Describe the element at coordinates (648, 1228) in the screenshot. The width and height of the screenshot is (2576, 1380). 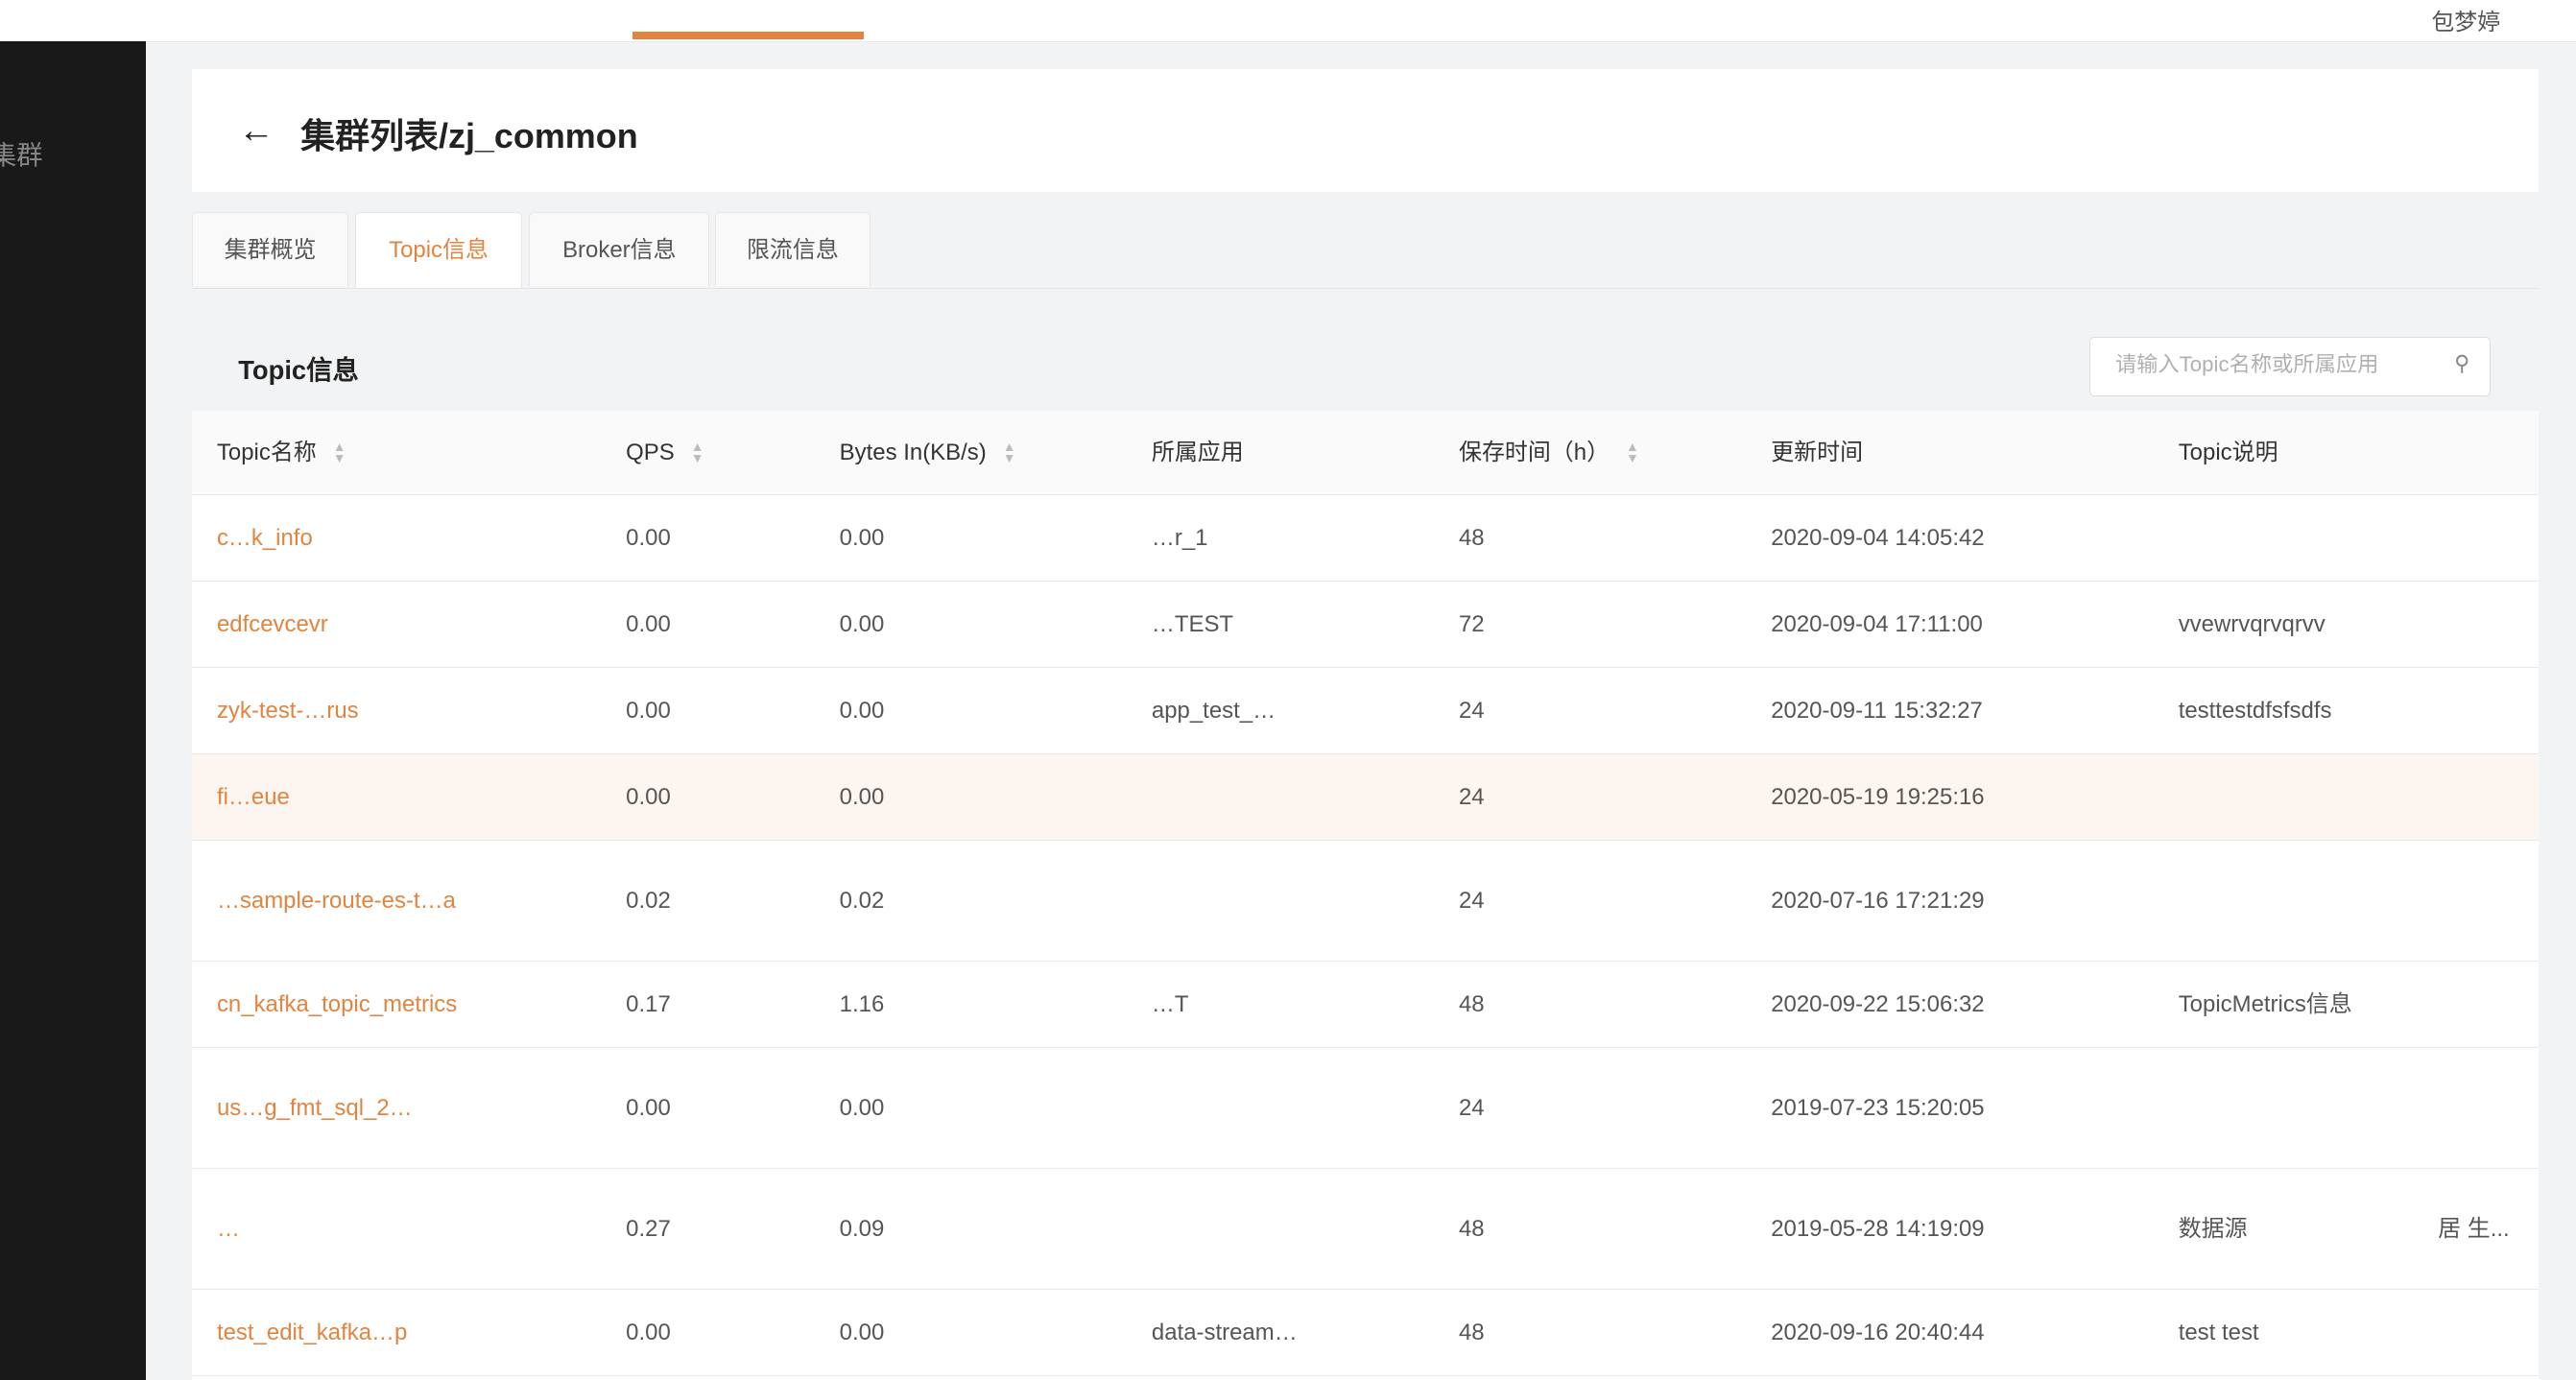
I see `qps: 0.27` at that location.